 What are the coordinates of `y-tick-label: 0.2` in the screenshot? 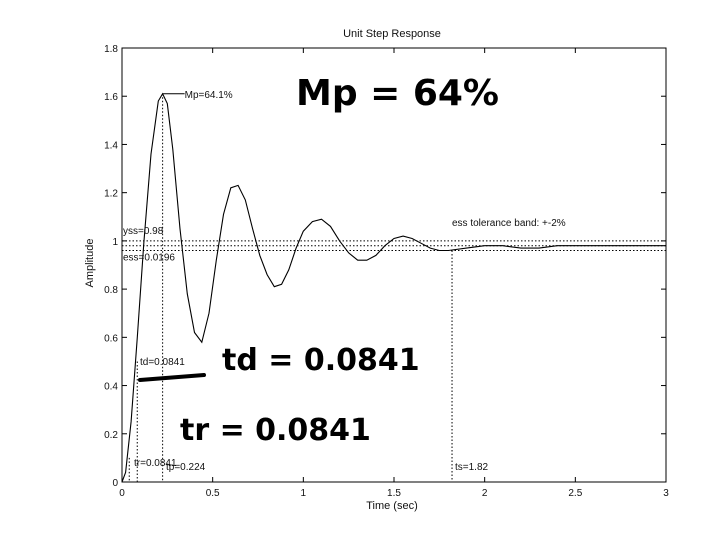 It's located at (111, 435).